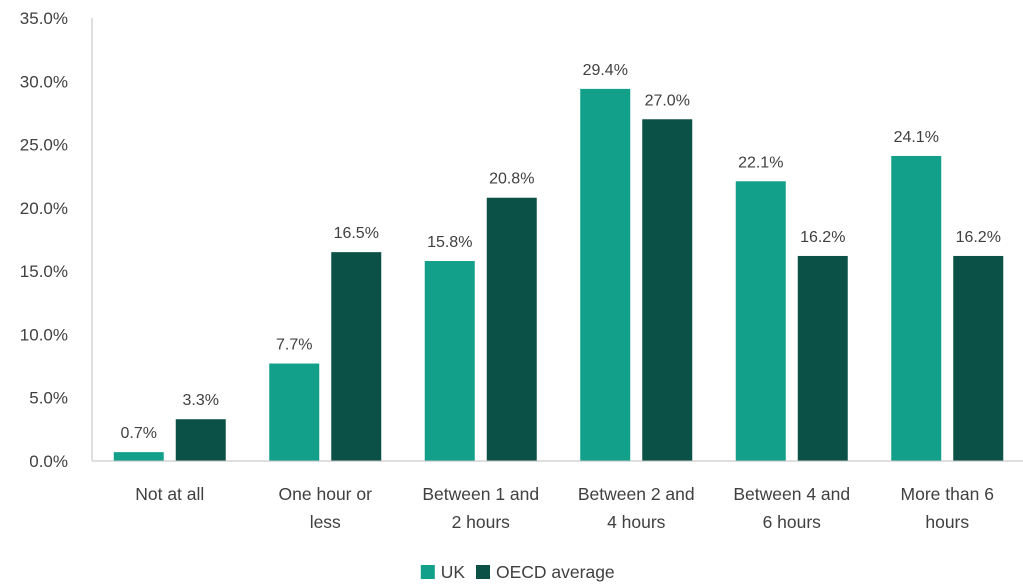 The image size is (1023, 587). I want to click on y-tick-label: 25.0%, so click(44, 145).